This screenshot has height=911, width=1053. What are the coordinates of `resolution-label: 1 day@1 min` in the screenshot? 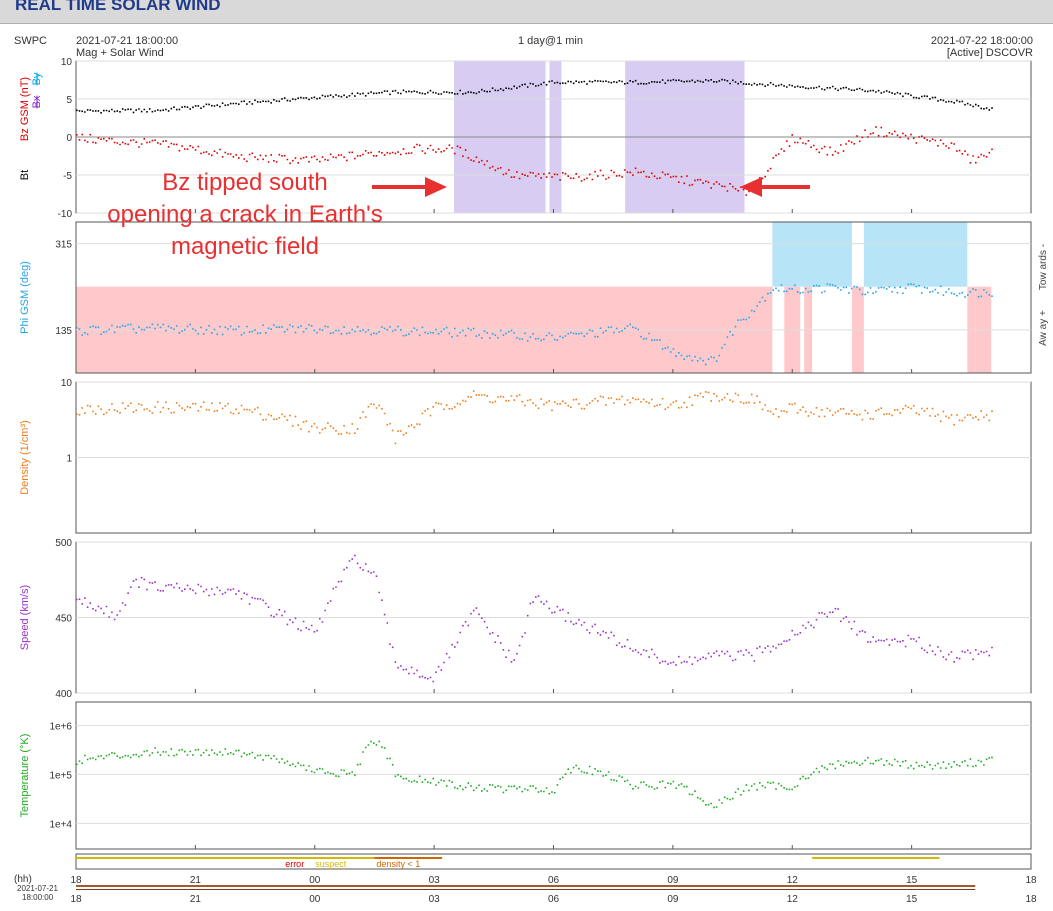 It's located at (550, 41).